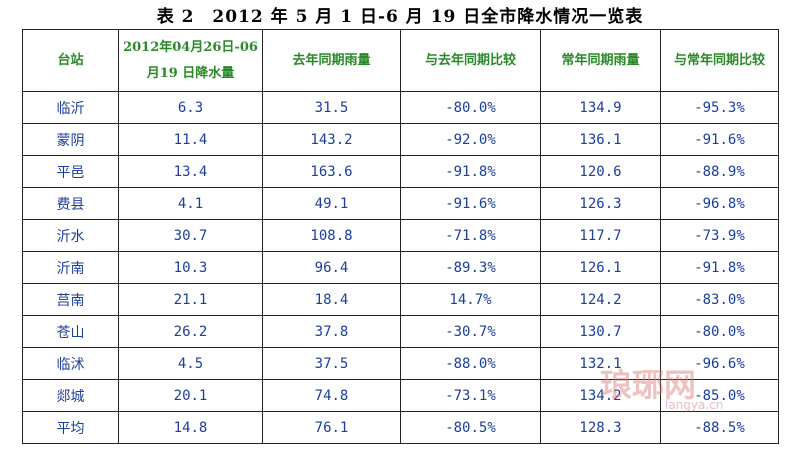 This screenshot has width=800, height=450. I want to click on station-cell: 费县, so click(70, 203).